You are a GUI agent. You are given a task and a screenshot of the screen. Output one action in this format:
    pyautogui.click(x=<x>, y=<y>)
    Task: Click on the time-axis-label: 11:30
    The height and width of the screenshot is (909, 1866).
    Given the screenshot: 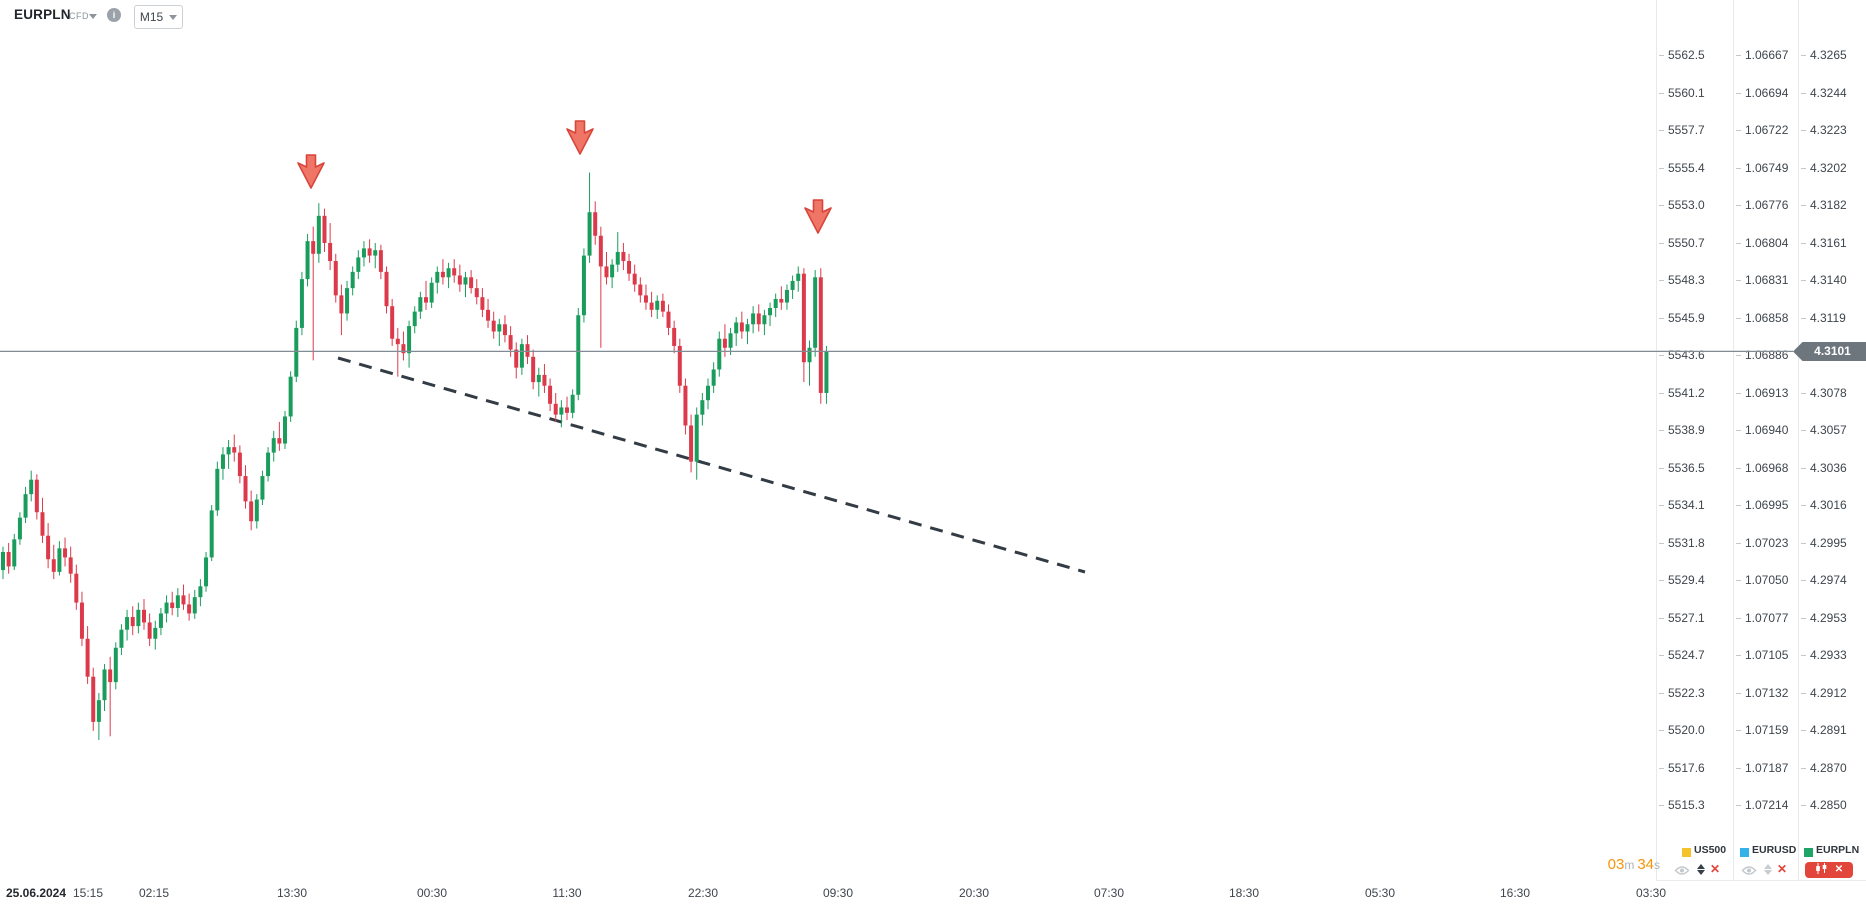 What is the action you would take?
    pyautogui.click(x=567, y=893)
    